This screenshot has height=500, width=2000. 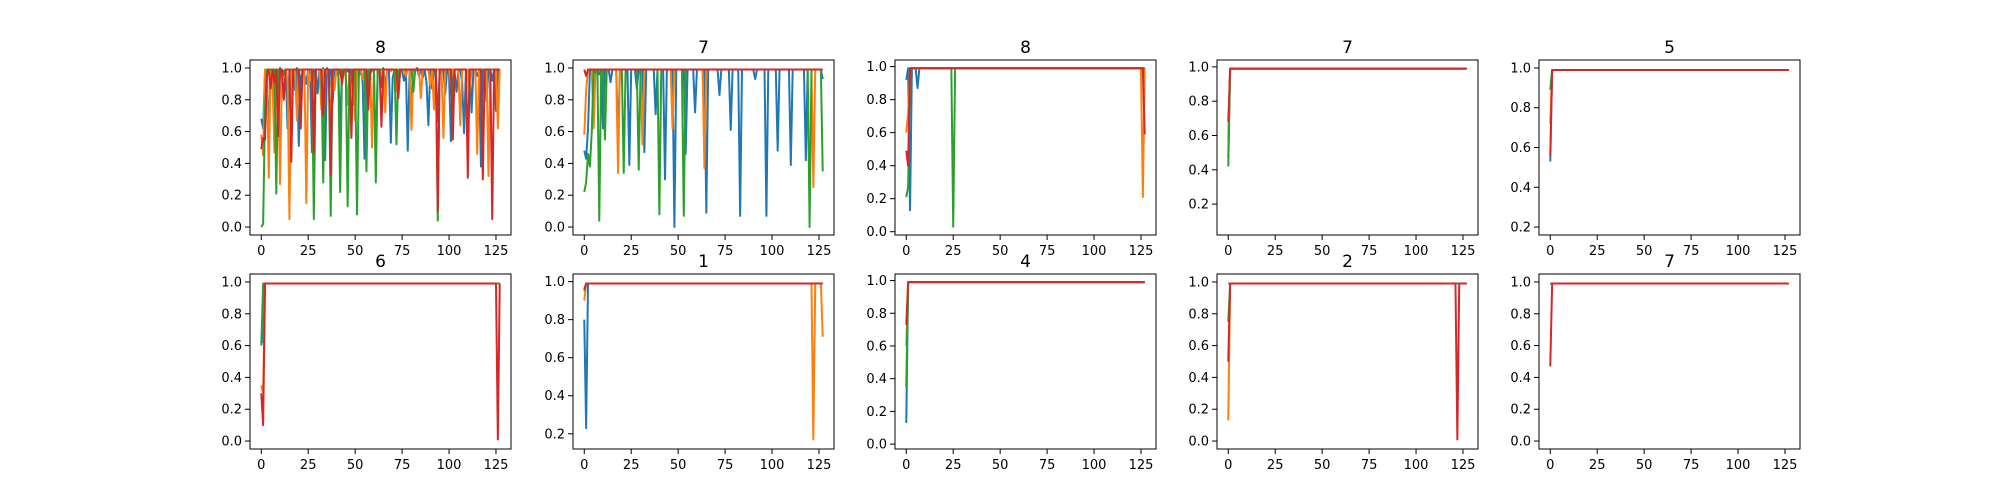 I want to click on subplot-1: 8 0 25 50 75 100 125 0.0 0.2 0.4 0.6 0.8 1.0, so click(x=366, y=148).